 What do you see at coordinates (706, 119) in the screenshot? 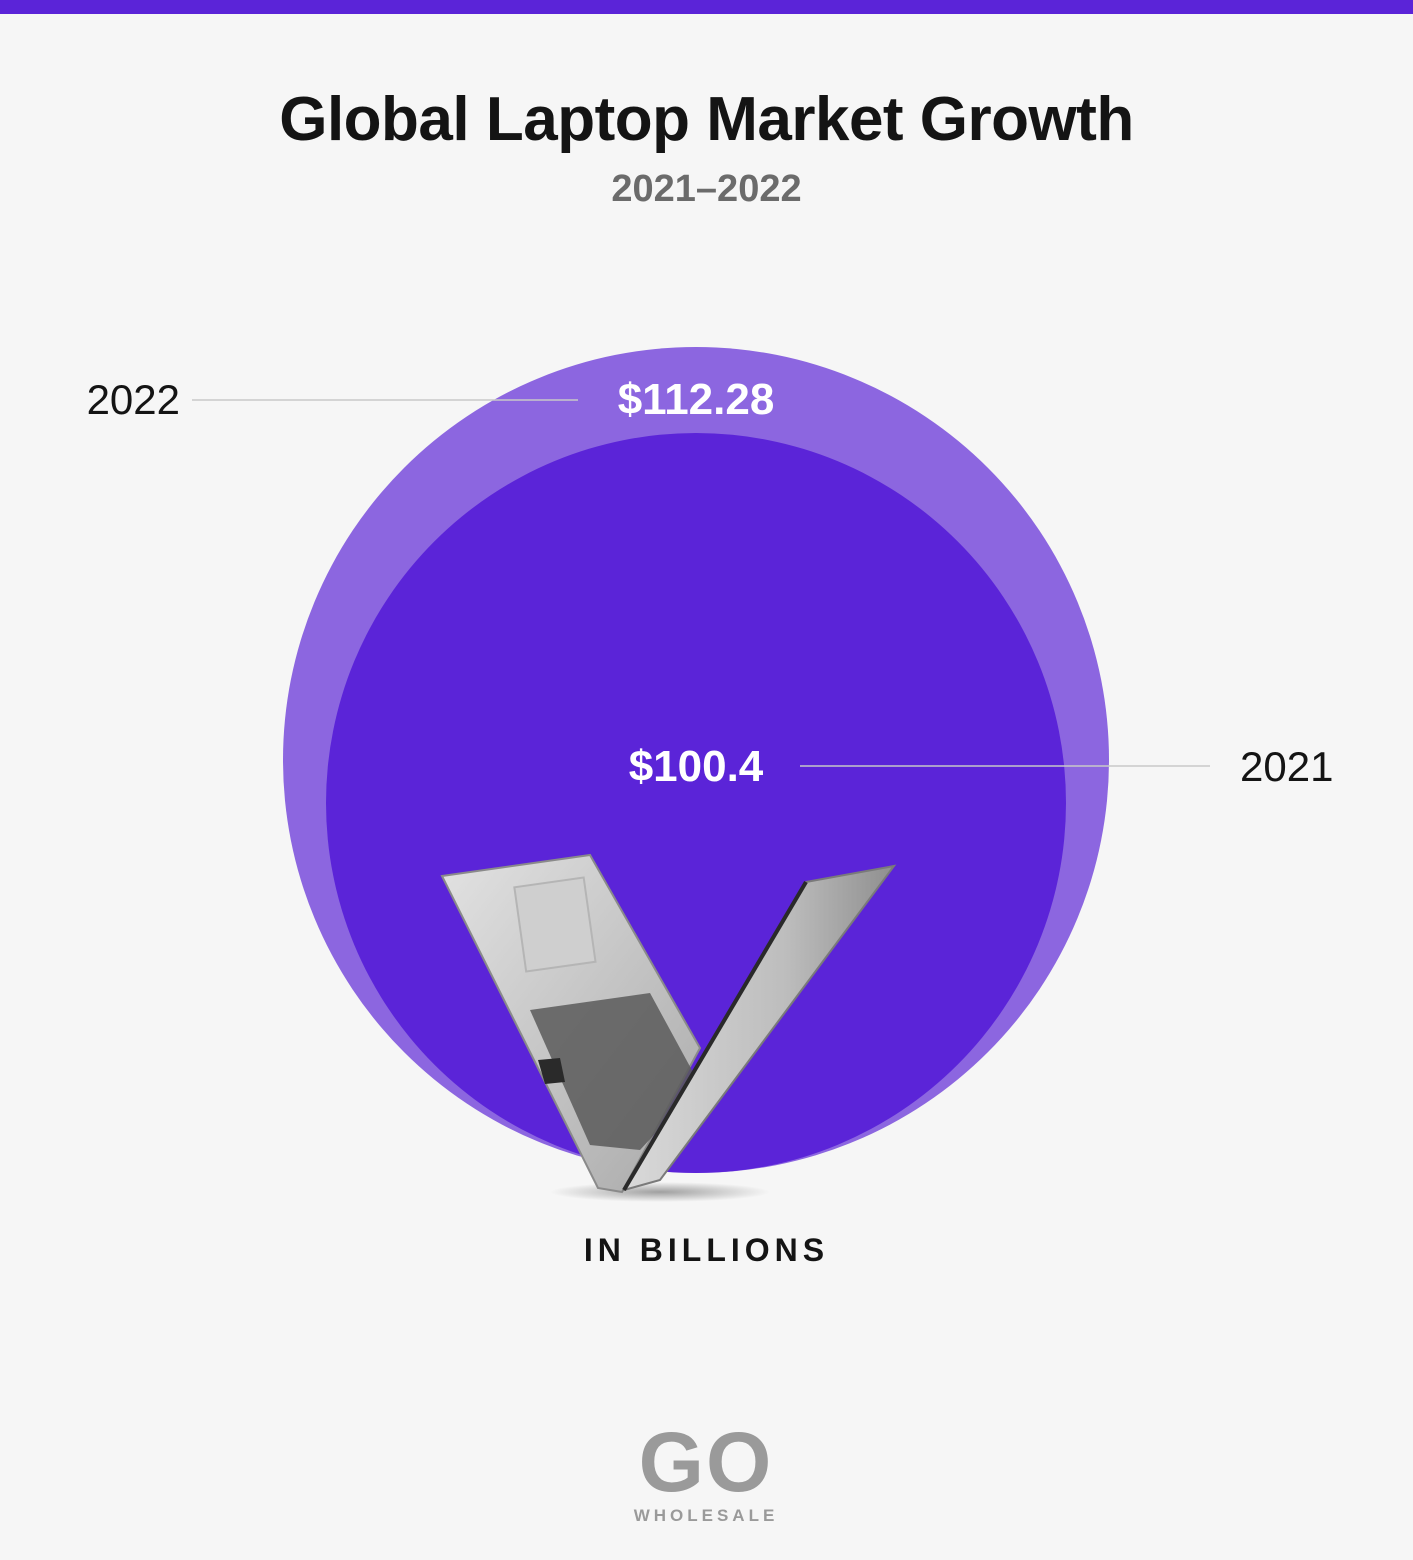
I see `chart-title: Global Laptop Market Growth` at bounding box center [706, 119].